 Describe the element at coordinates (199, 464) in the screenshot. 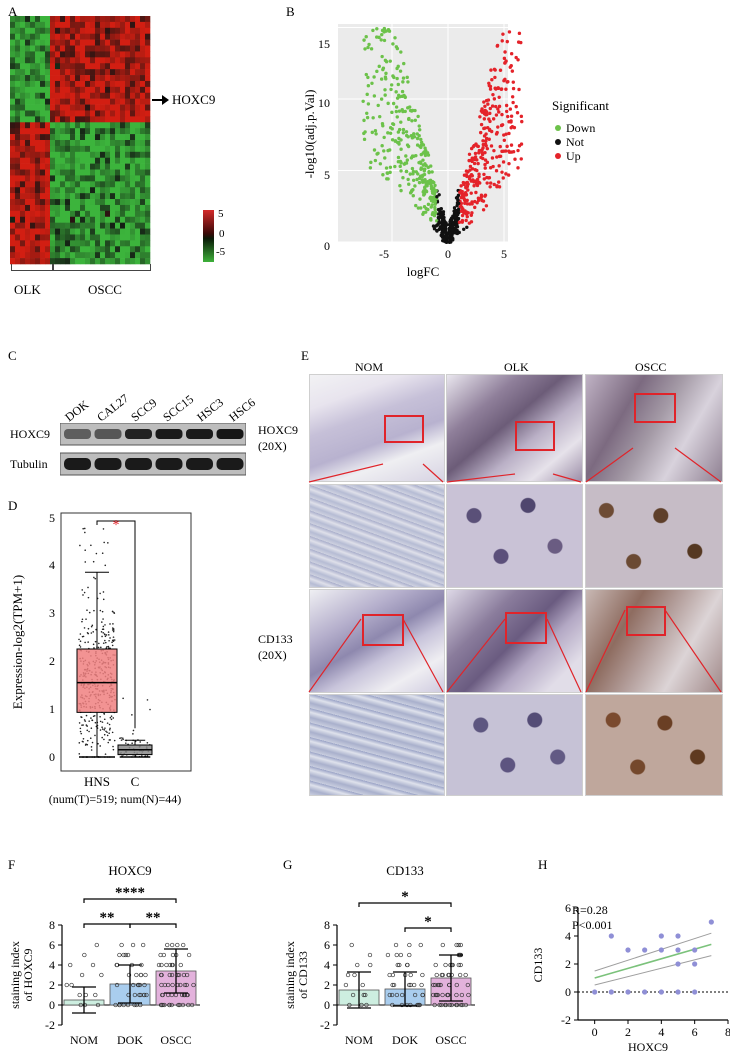

I see `blot-band-tubulin` at that location.